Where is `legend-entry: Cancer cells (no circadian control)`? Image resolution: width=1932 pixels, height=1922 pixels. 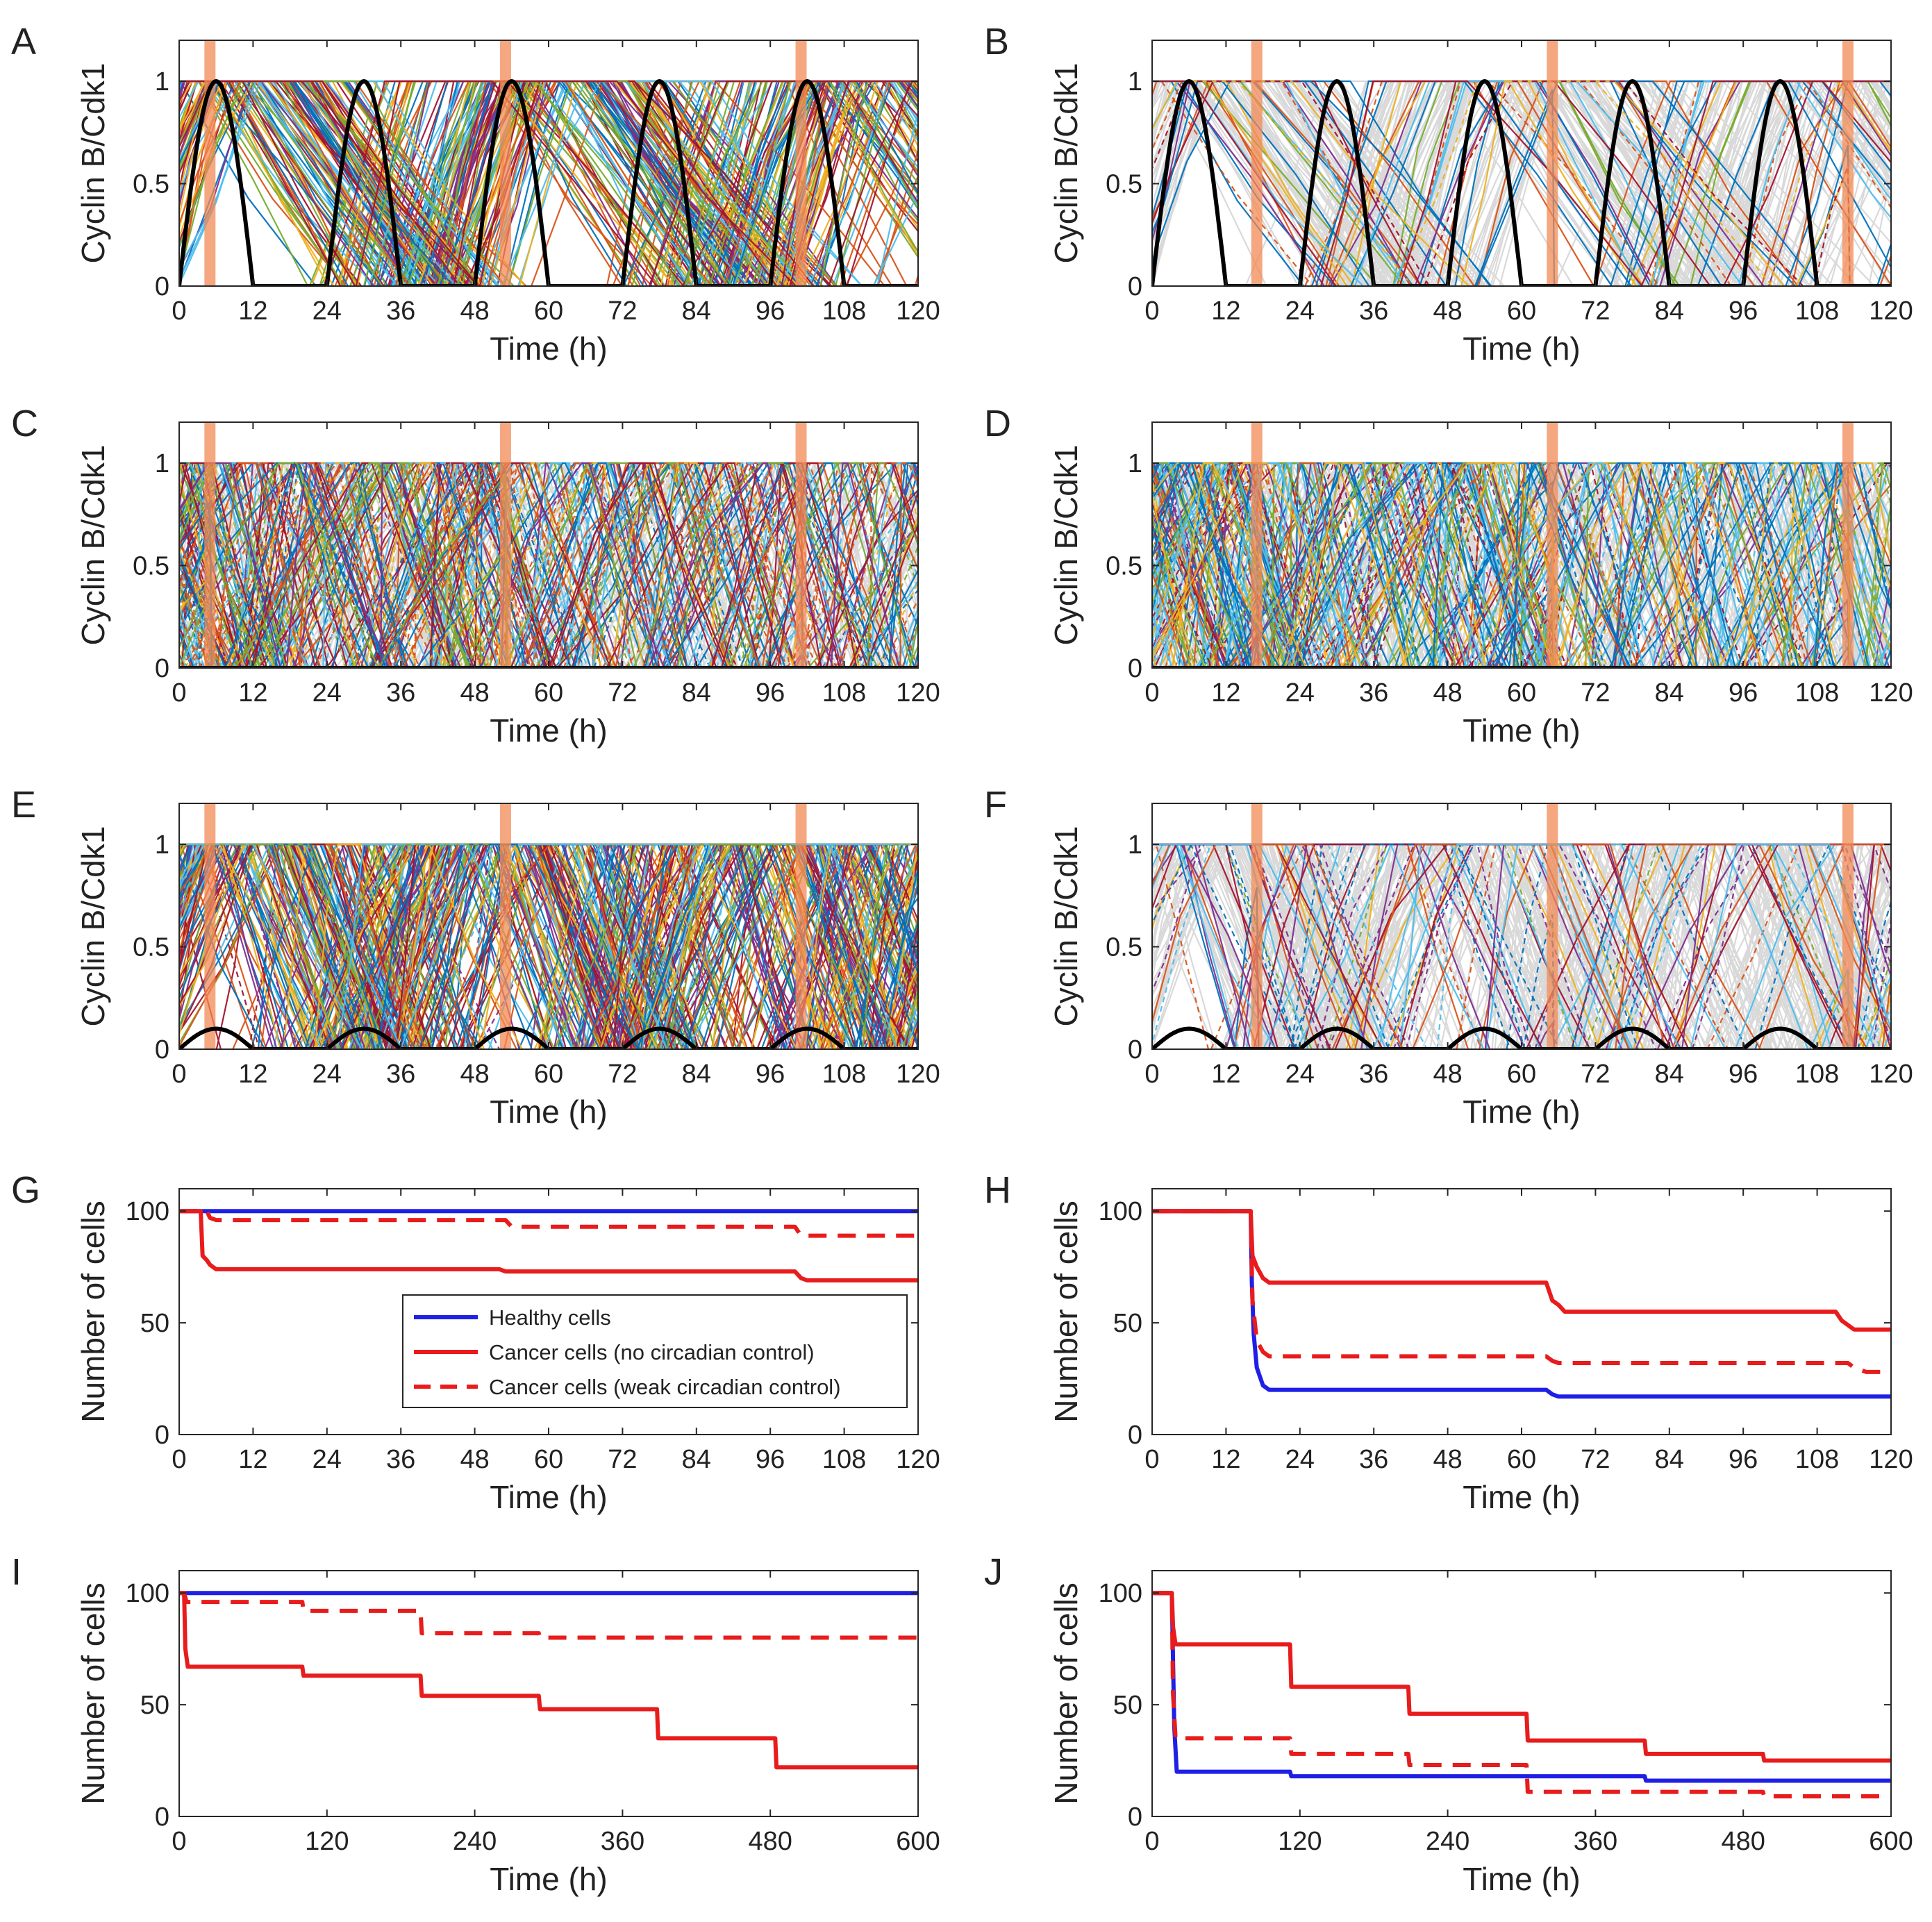
legend-entry: Cancer cells (no circadian control) is located at coordinates (652, 1352).